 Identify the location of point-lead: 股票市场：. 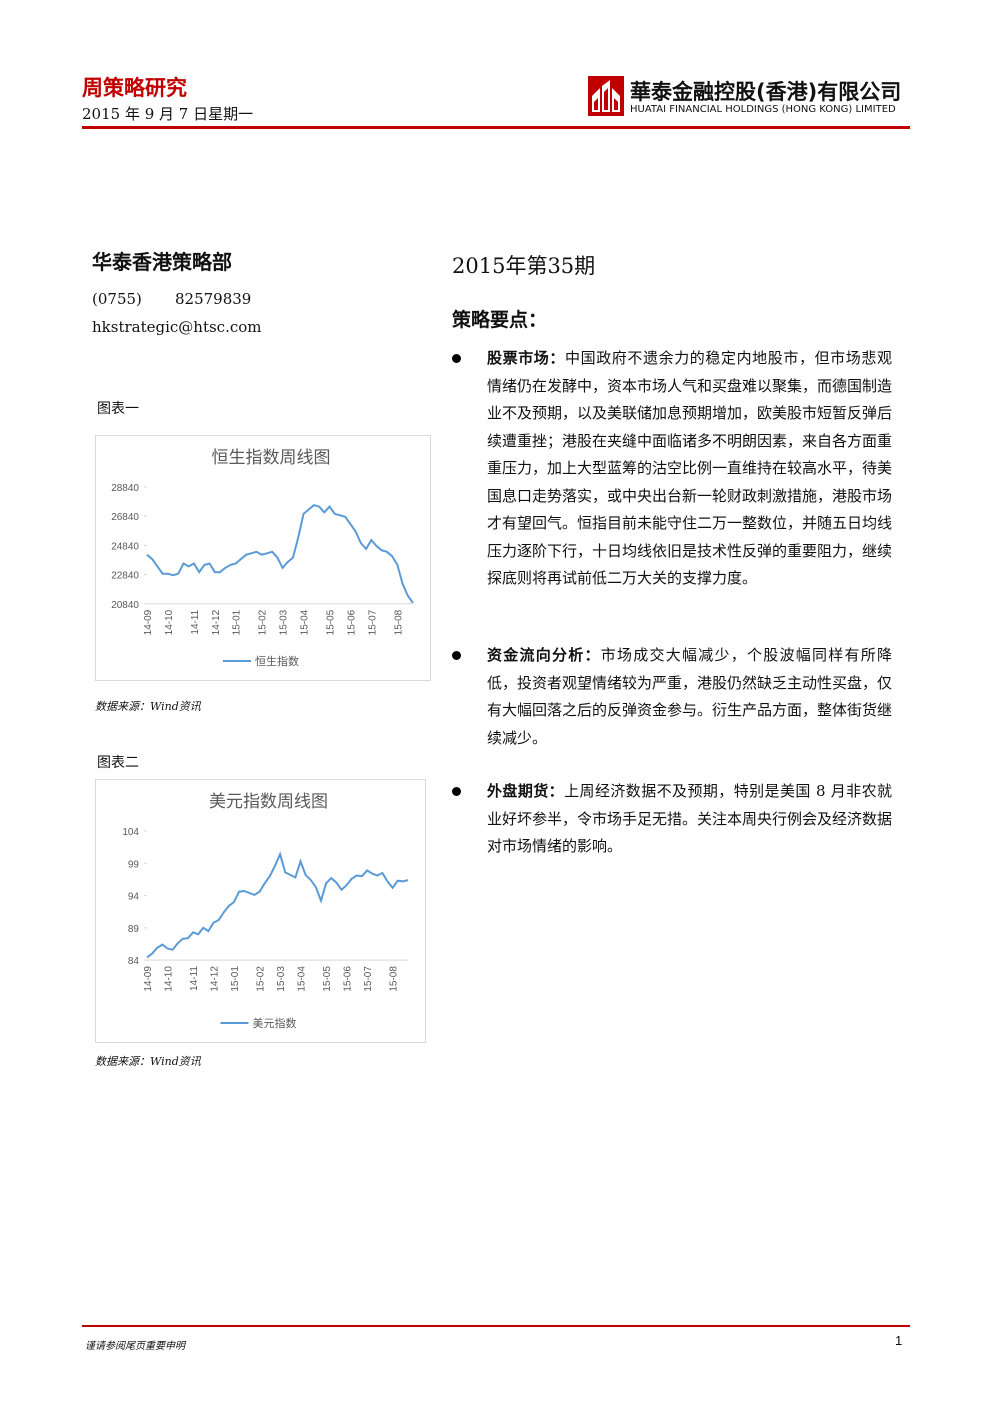
(526, 358).